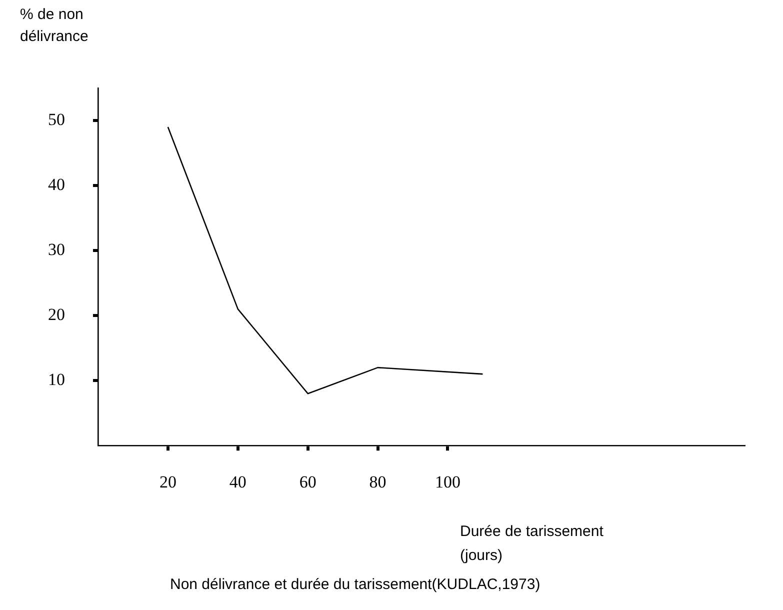  Describe the element at coordinates (55, 26) in the screenshot. I see `y-axis-title: % de non délivrance` at that location.